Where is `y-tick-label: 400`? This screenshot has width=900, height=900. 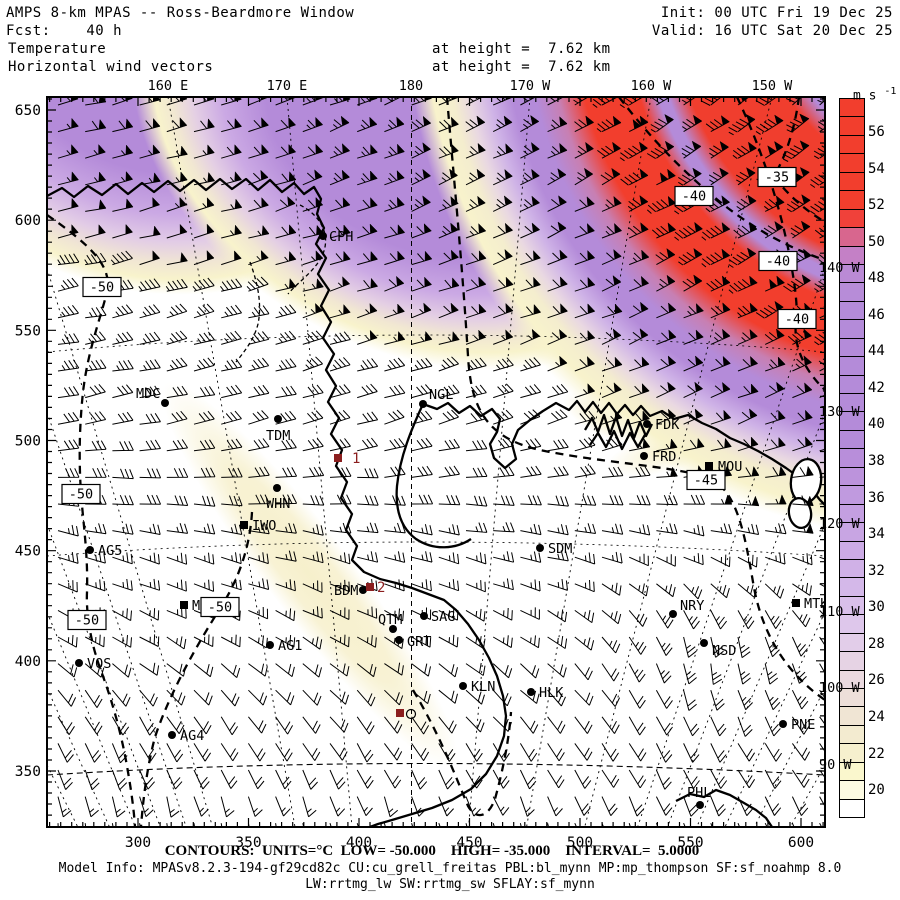 y-tick-label: 400 is located at coordinates (28, 662).